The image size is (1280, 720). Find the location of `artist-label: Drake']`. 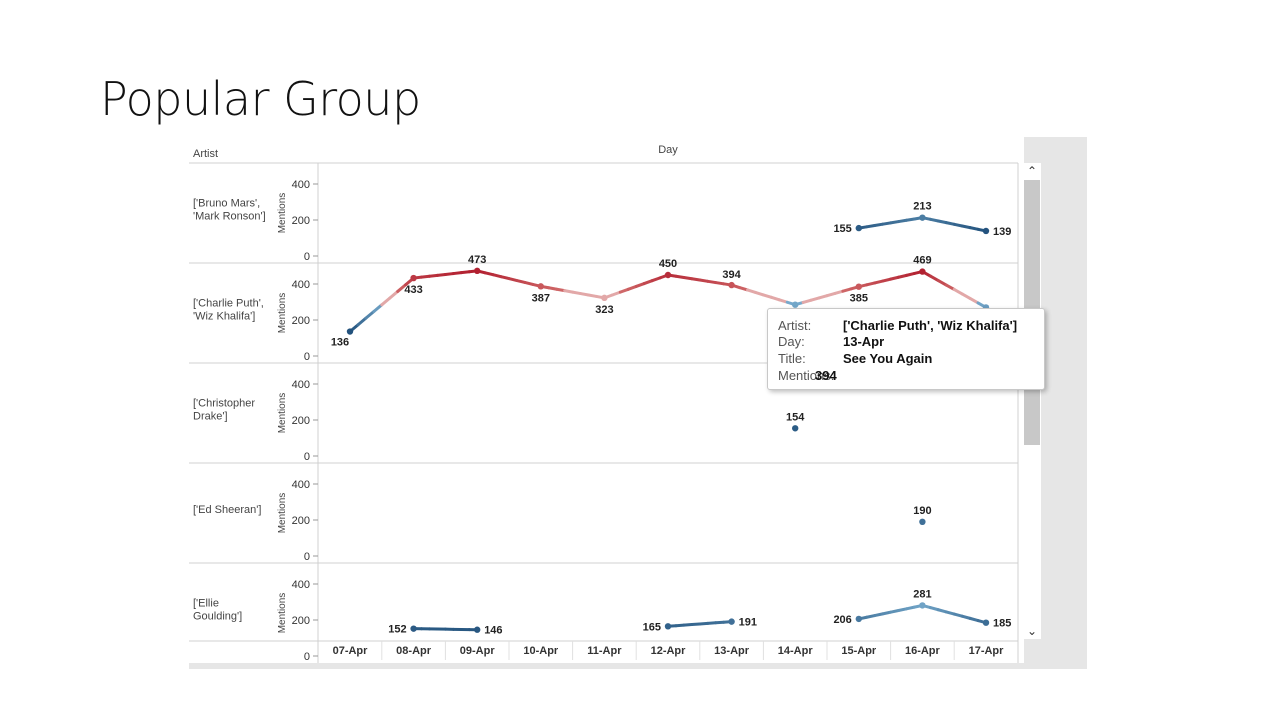

artist-label: Drake'] is located at coordinates (210, 417).